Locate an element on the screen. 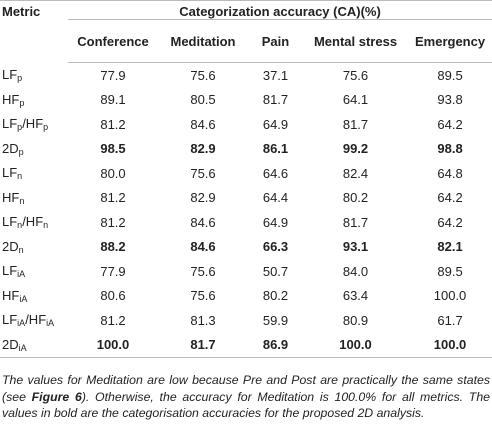  value-cell: 84.0 is located at coordinates (355, 271).